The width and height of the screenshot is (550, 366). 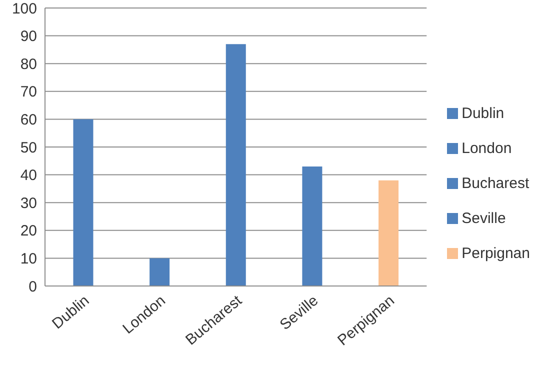 I want to click on y-tick-label: 30, so click(x=28, y=203).